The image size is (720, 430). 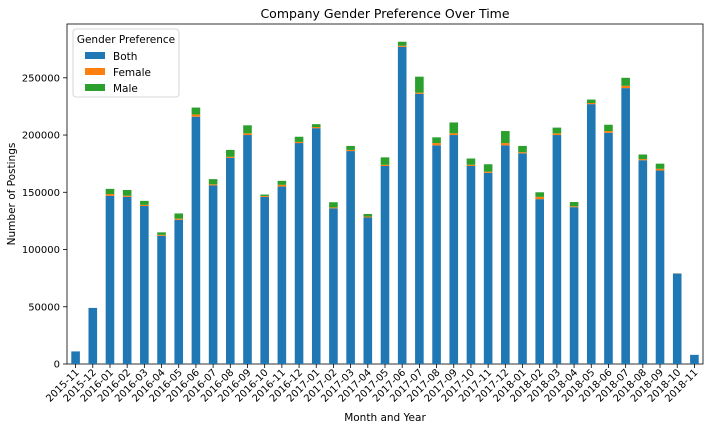 What do you see at coordinates (126, 40) in the screenshot?
I see `legend-title: Gender Preference` at bounding box center [126, 40].